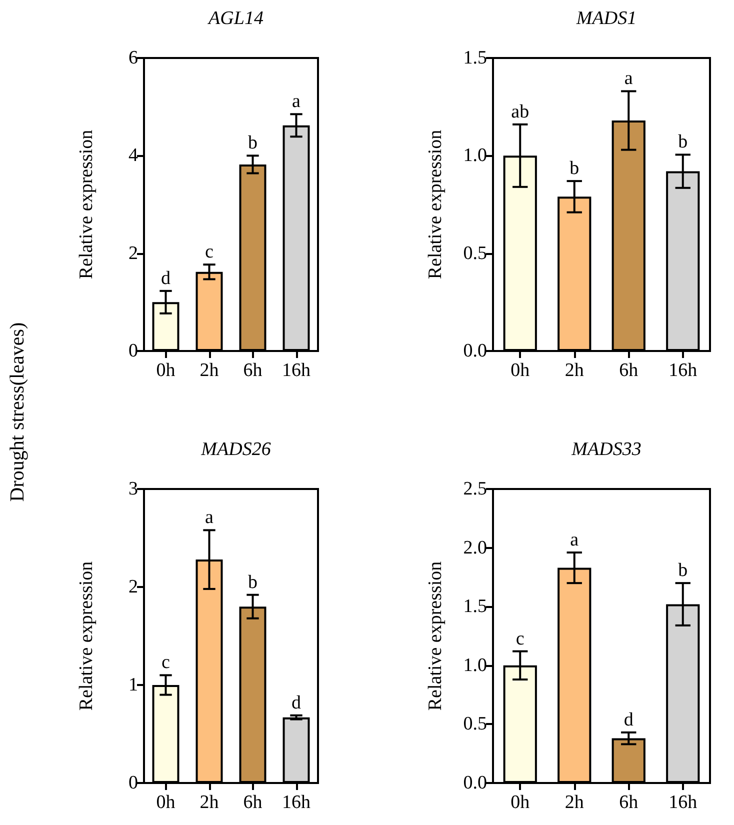  I want to click on y-tick-label: 4, so click(133, 155).